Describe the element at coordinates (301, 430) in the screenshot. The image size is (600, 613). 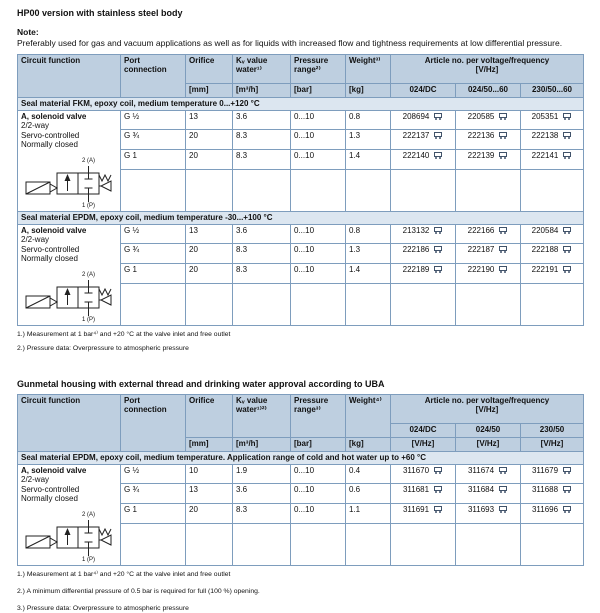
I see `t2-voltage-row: 024/DC 024/50 230/50` at that location.